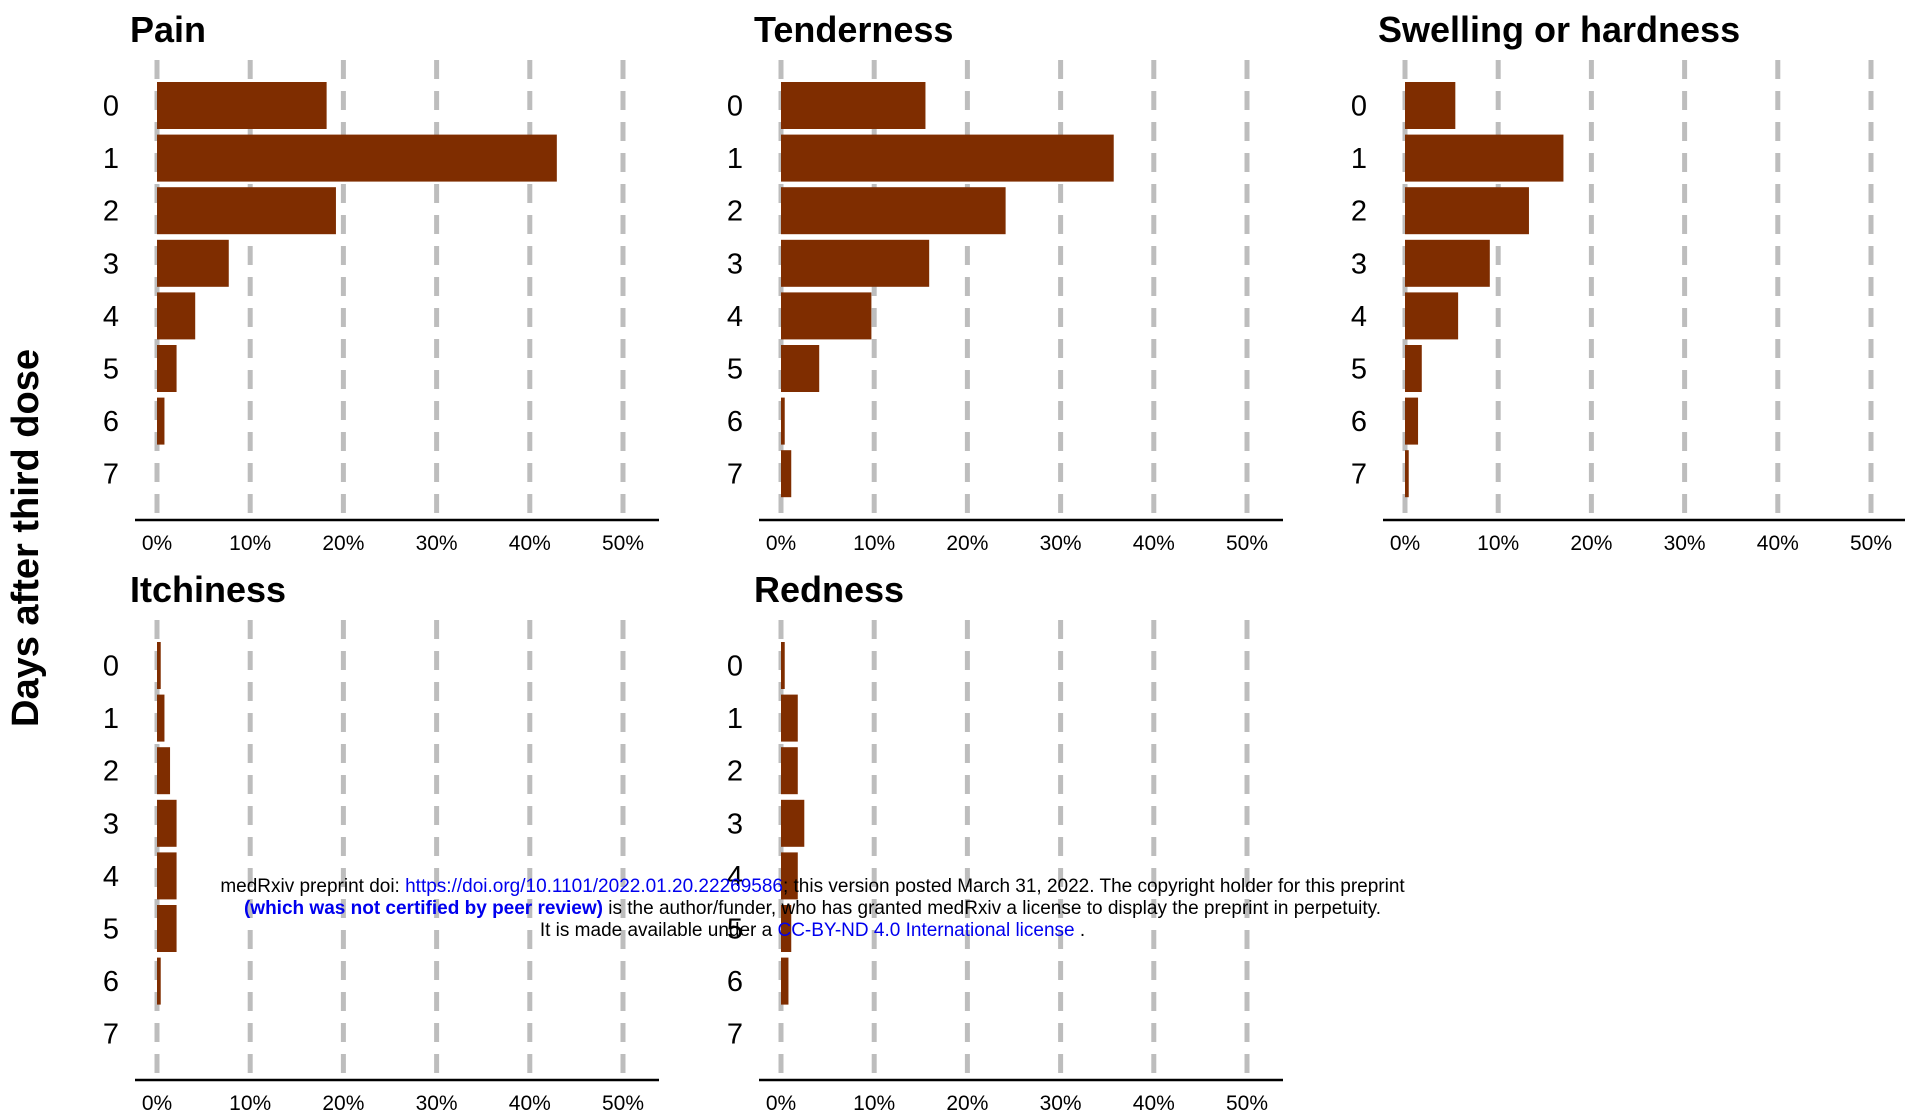 Image resolution: width=1905 pixels, height=1116 pixels. What do you see at coordinates (785, 981) in the screenshot?
I see `bar-day-6: Redness day 6: 0.8%` at bounding box center [785, 981].